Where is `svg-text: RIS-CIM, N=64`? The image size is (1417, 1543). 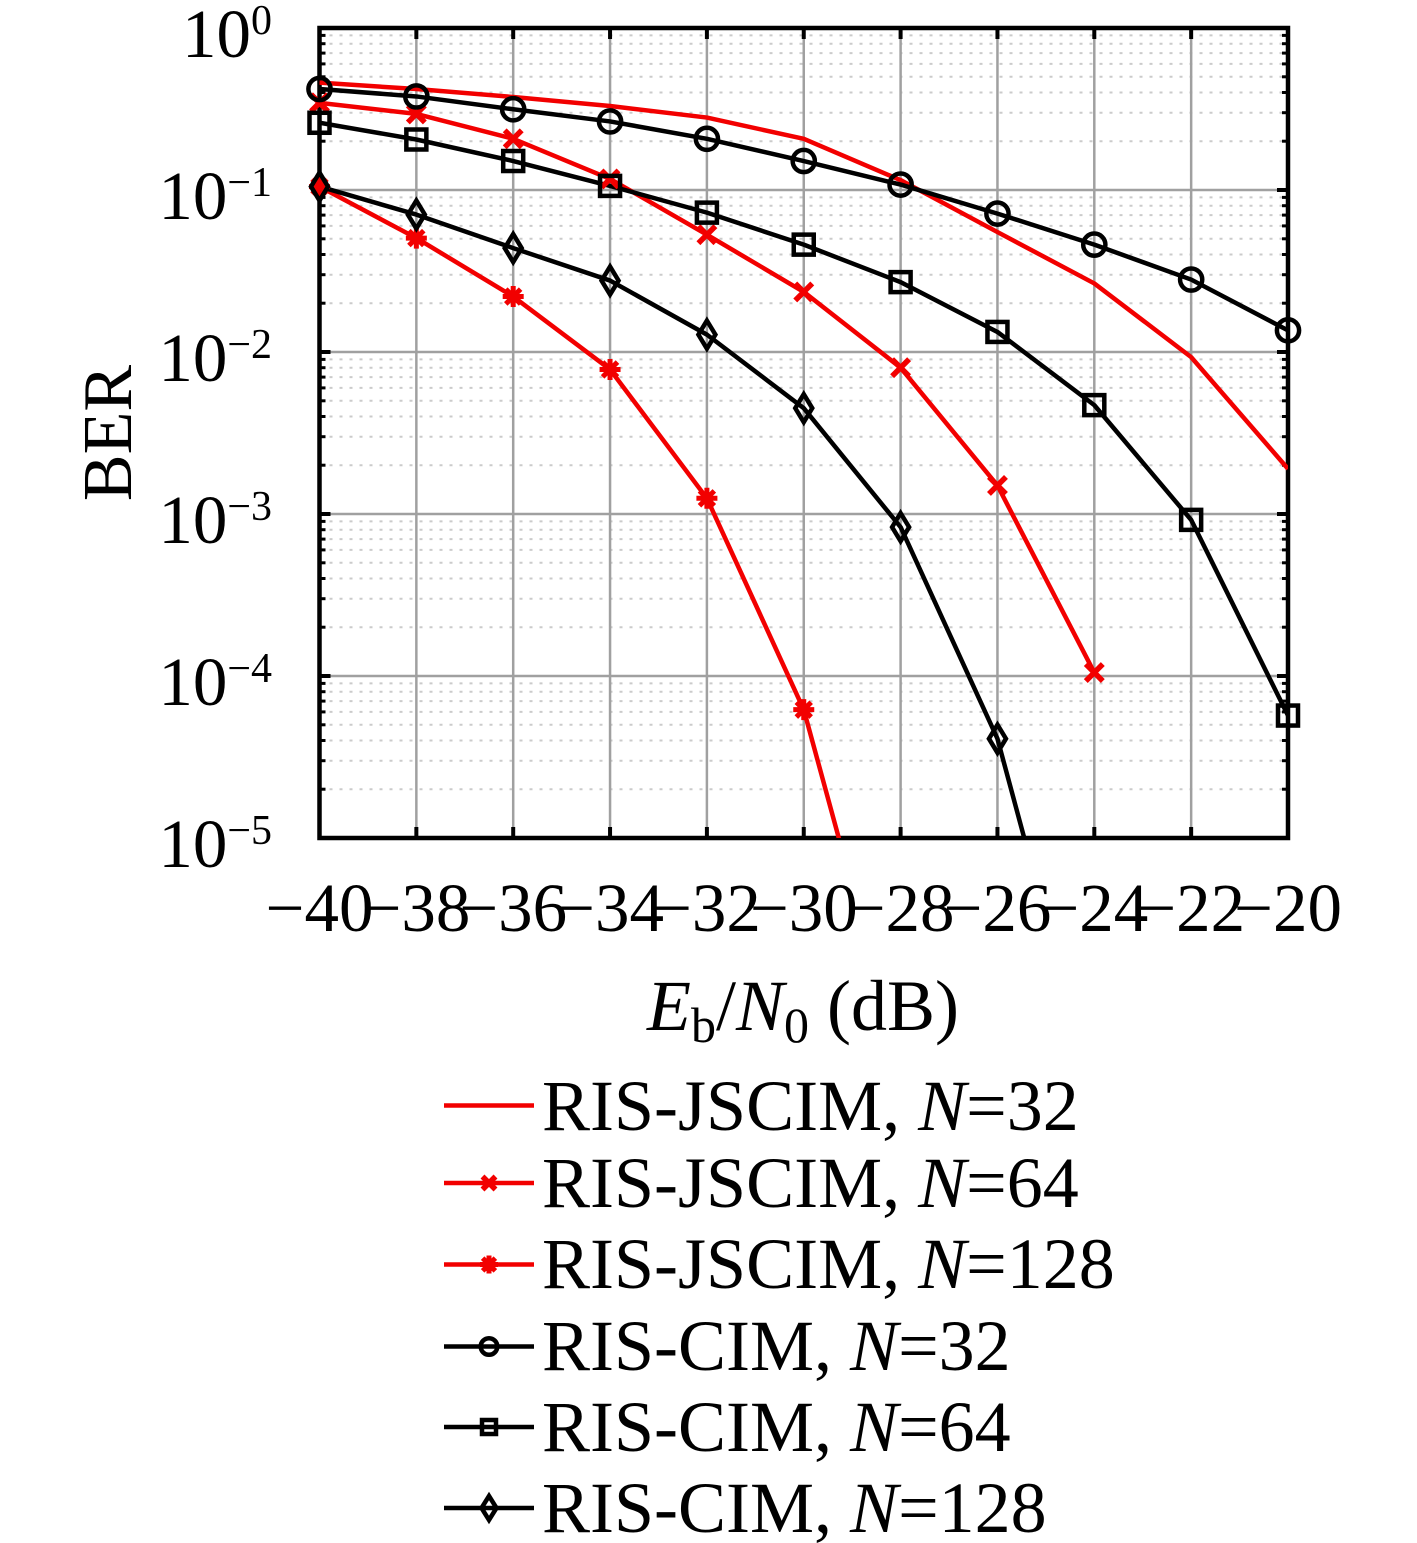
svg-text: RIS-CIM, N=64 is located at coordinates (776, 1427).